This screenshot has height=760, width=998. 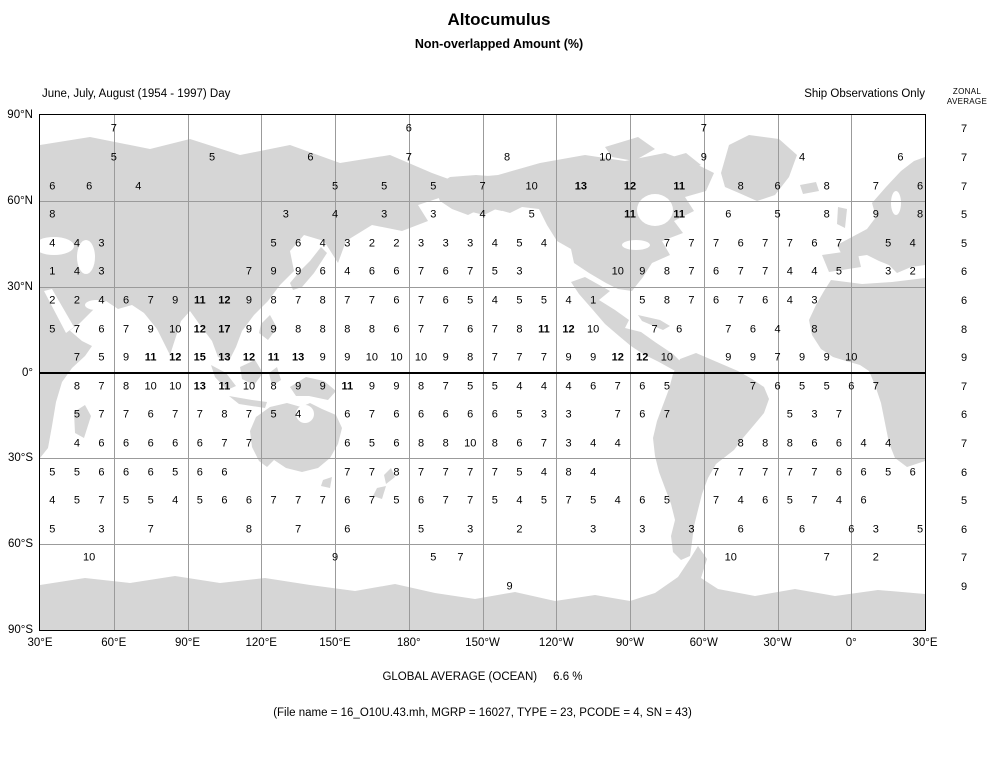 I want to click on sea-baltic, so click(x=896, y=203).